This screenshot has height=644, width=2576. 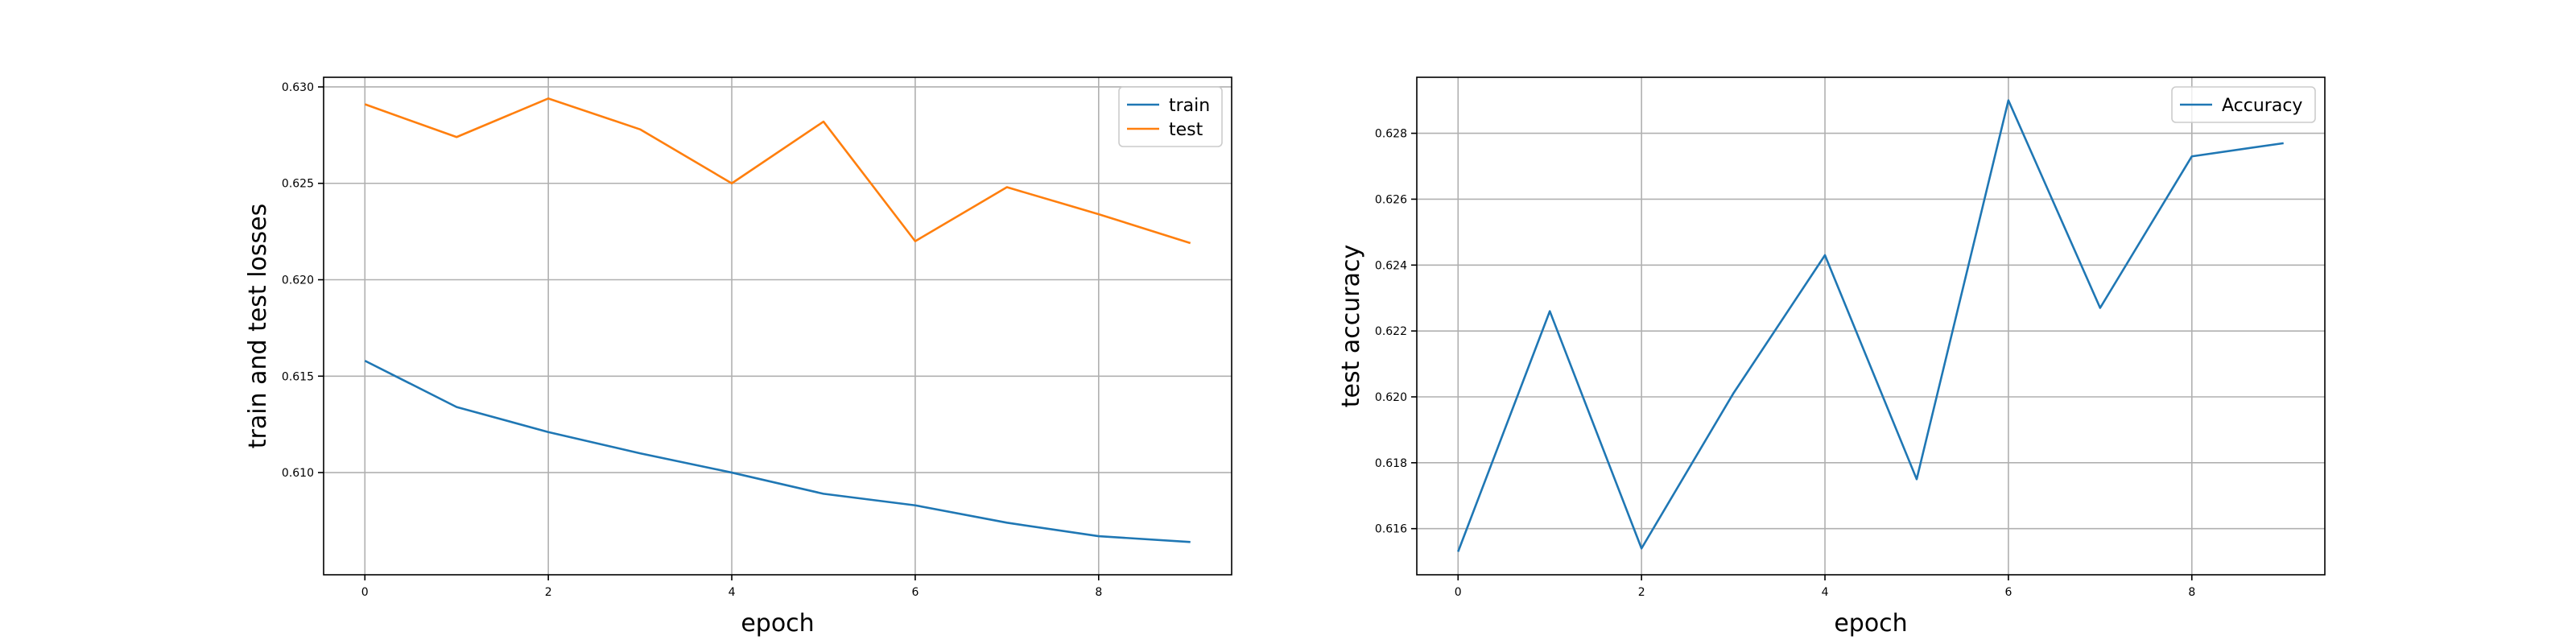 I want to click on legend-label: train, so click(x=1189, y=106).